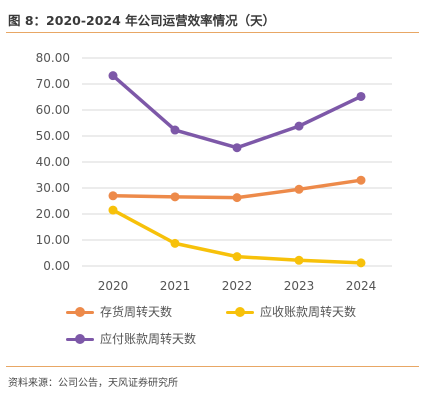 The height and width of the screenshot is (400, 425). Describe the element at coordinates (53, 58) in the screenshot. I see `y-tick-label: 80.00` at that location.